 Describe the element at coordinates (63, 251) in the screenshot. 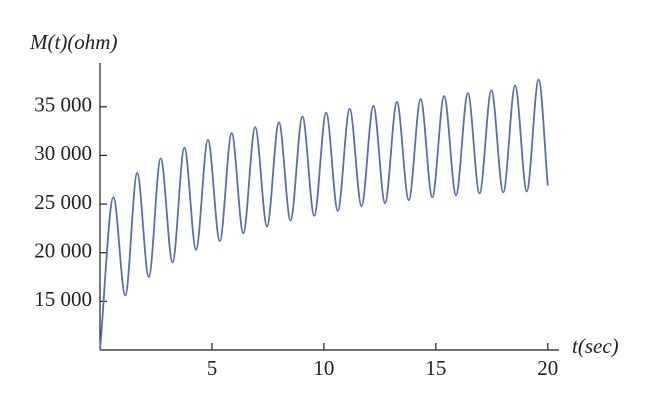

I see `y-tick-label: 20 000` at that location.